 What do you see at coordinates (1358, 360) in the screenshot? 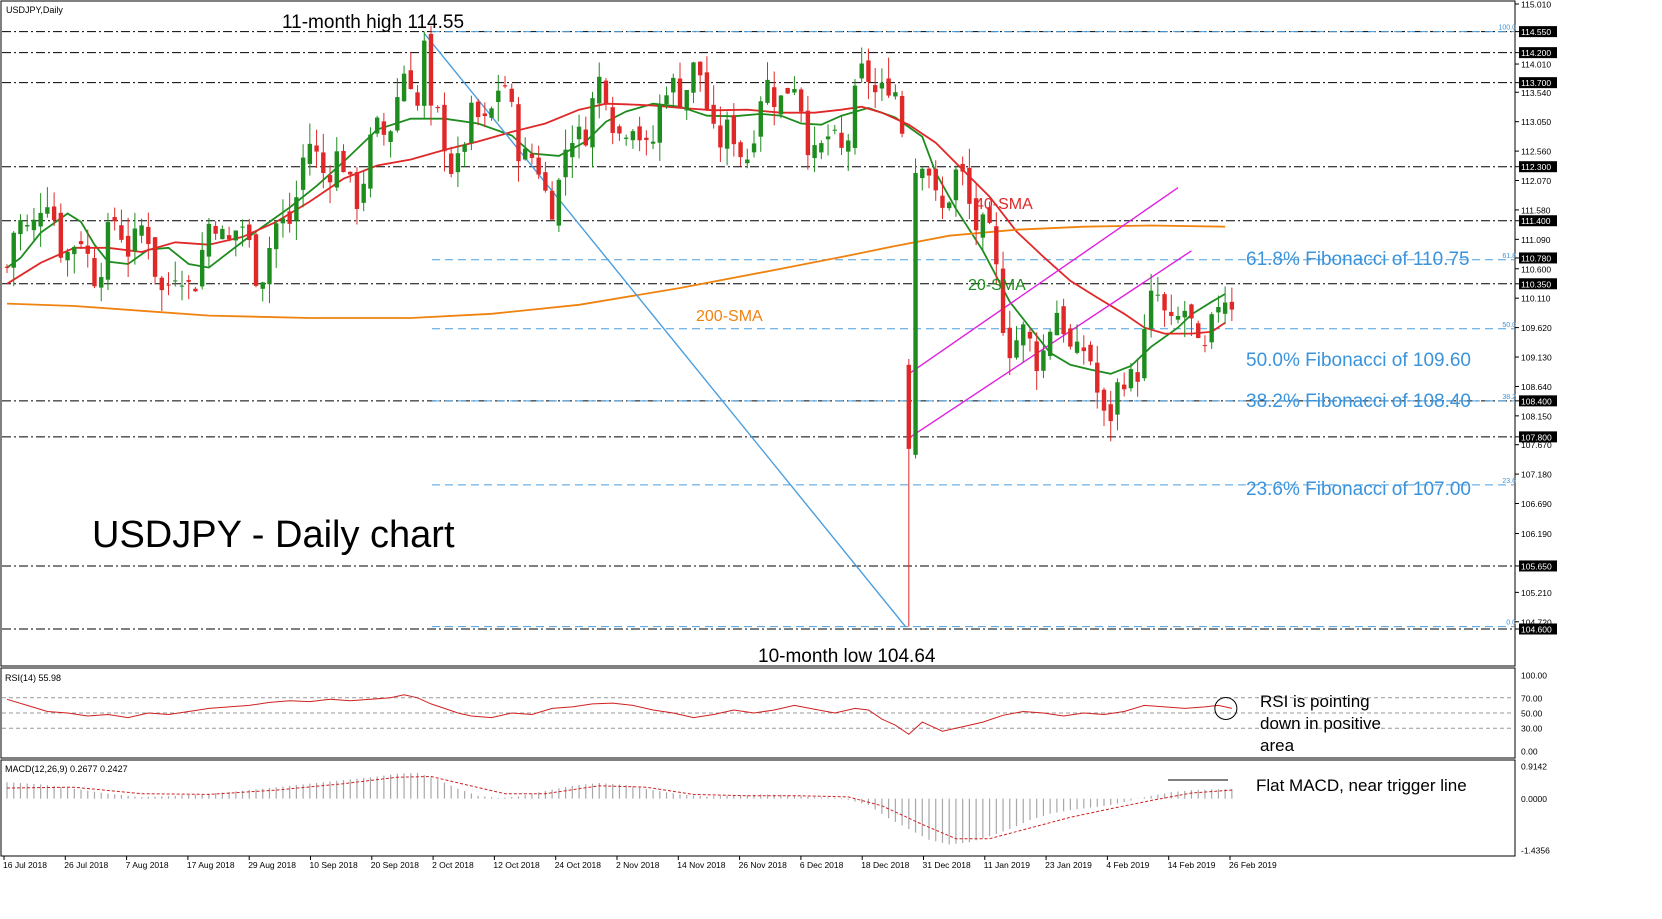
I see `fib-50-label: 50.0% Fibonacci of 109.60` at bounding box center [1358, 360].